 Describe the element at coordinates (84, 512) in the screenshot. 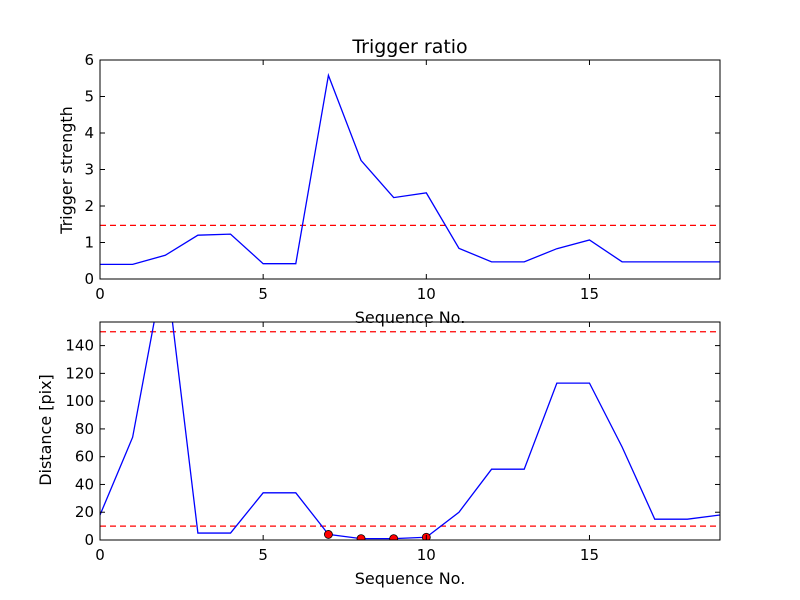

I see `y-tick-label: 20` at that location.